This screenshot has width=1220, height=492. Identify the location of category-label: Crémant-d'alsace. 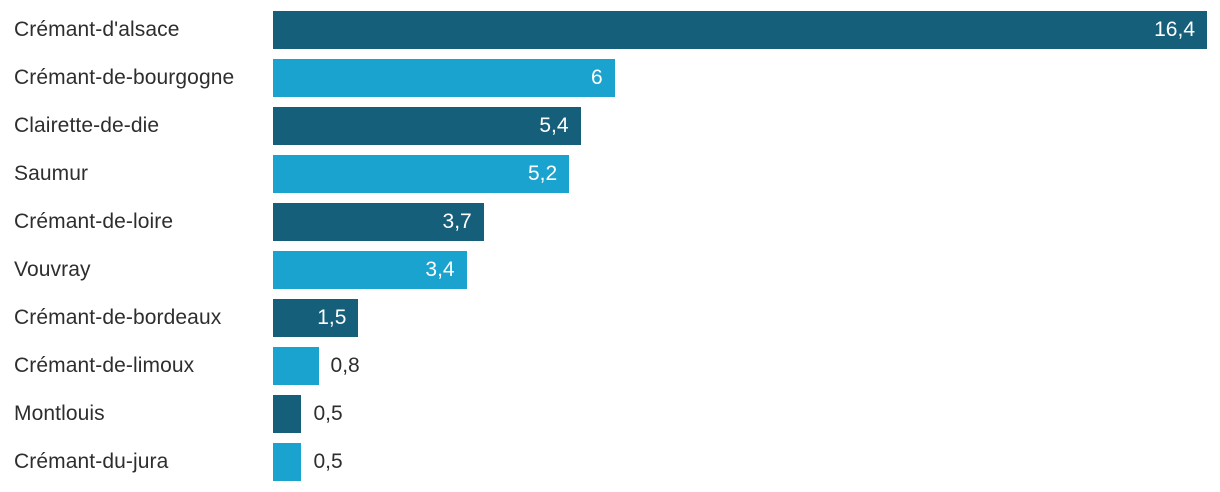
(97, 29).